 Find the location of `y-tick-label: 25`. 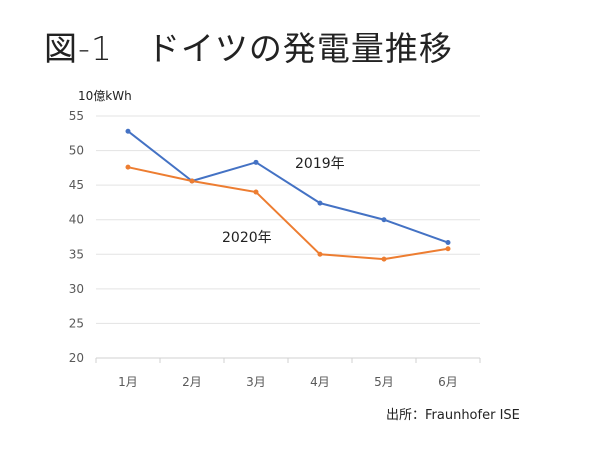

y-tick-label: 25 is located at coordinates (76, 323).